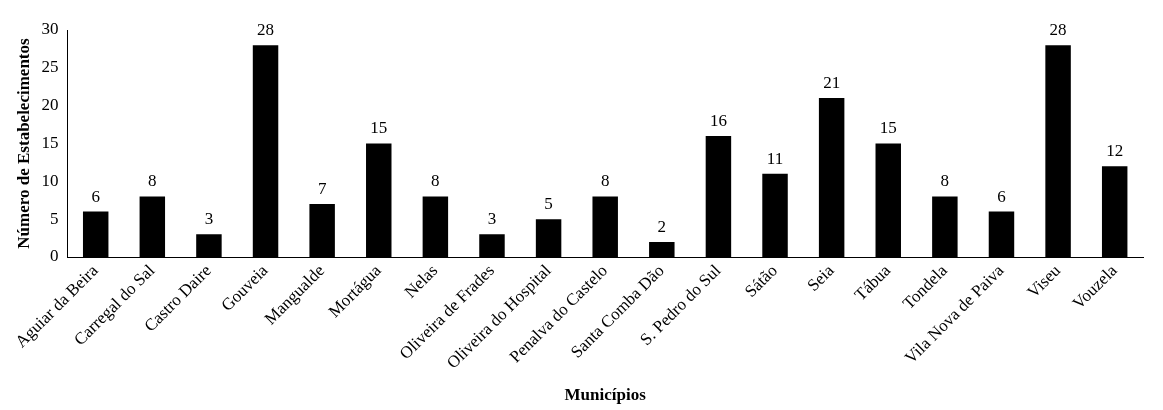  Describe the element at coordinates (322, 189) in the screenshot. I see `data-label: 7` at that location.